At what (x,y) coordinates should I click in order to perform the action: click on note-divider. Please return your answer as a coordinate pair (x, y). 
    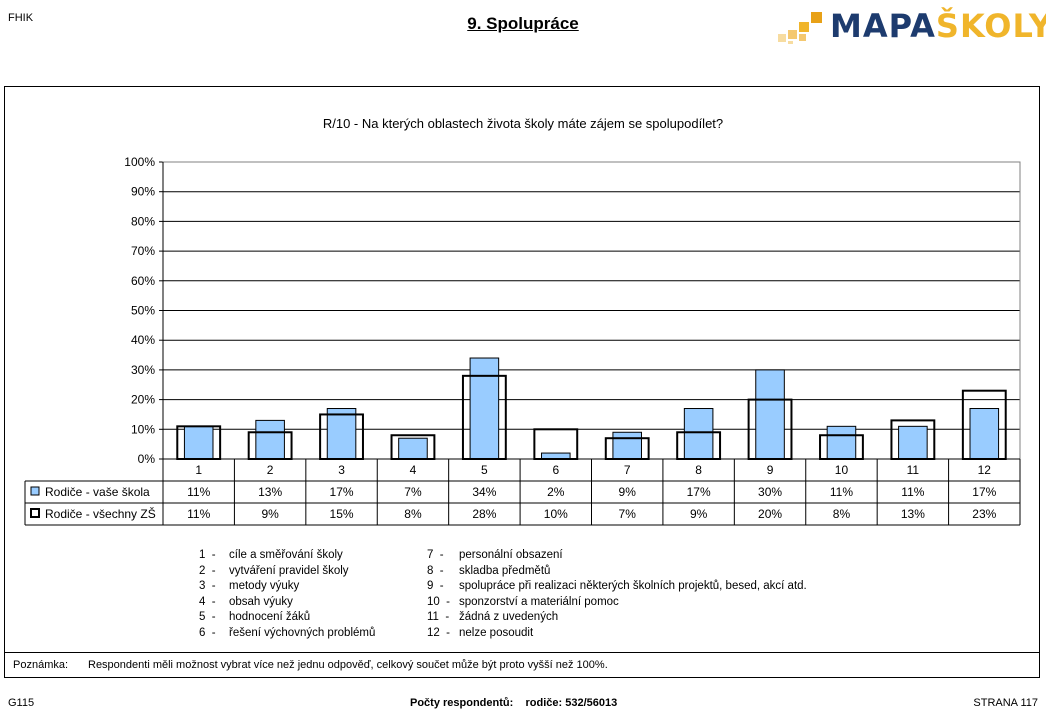
    Looking at the image, I should click on (522, 652).